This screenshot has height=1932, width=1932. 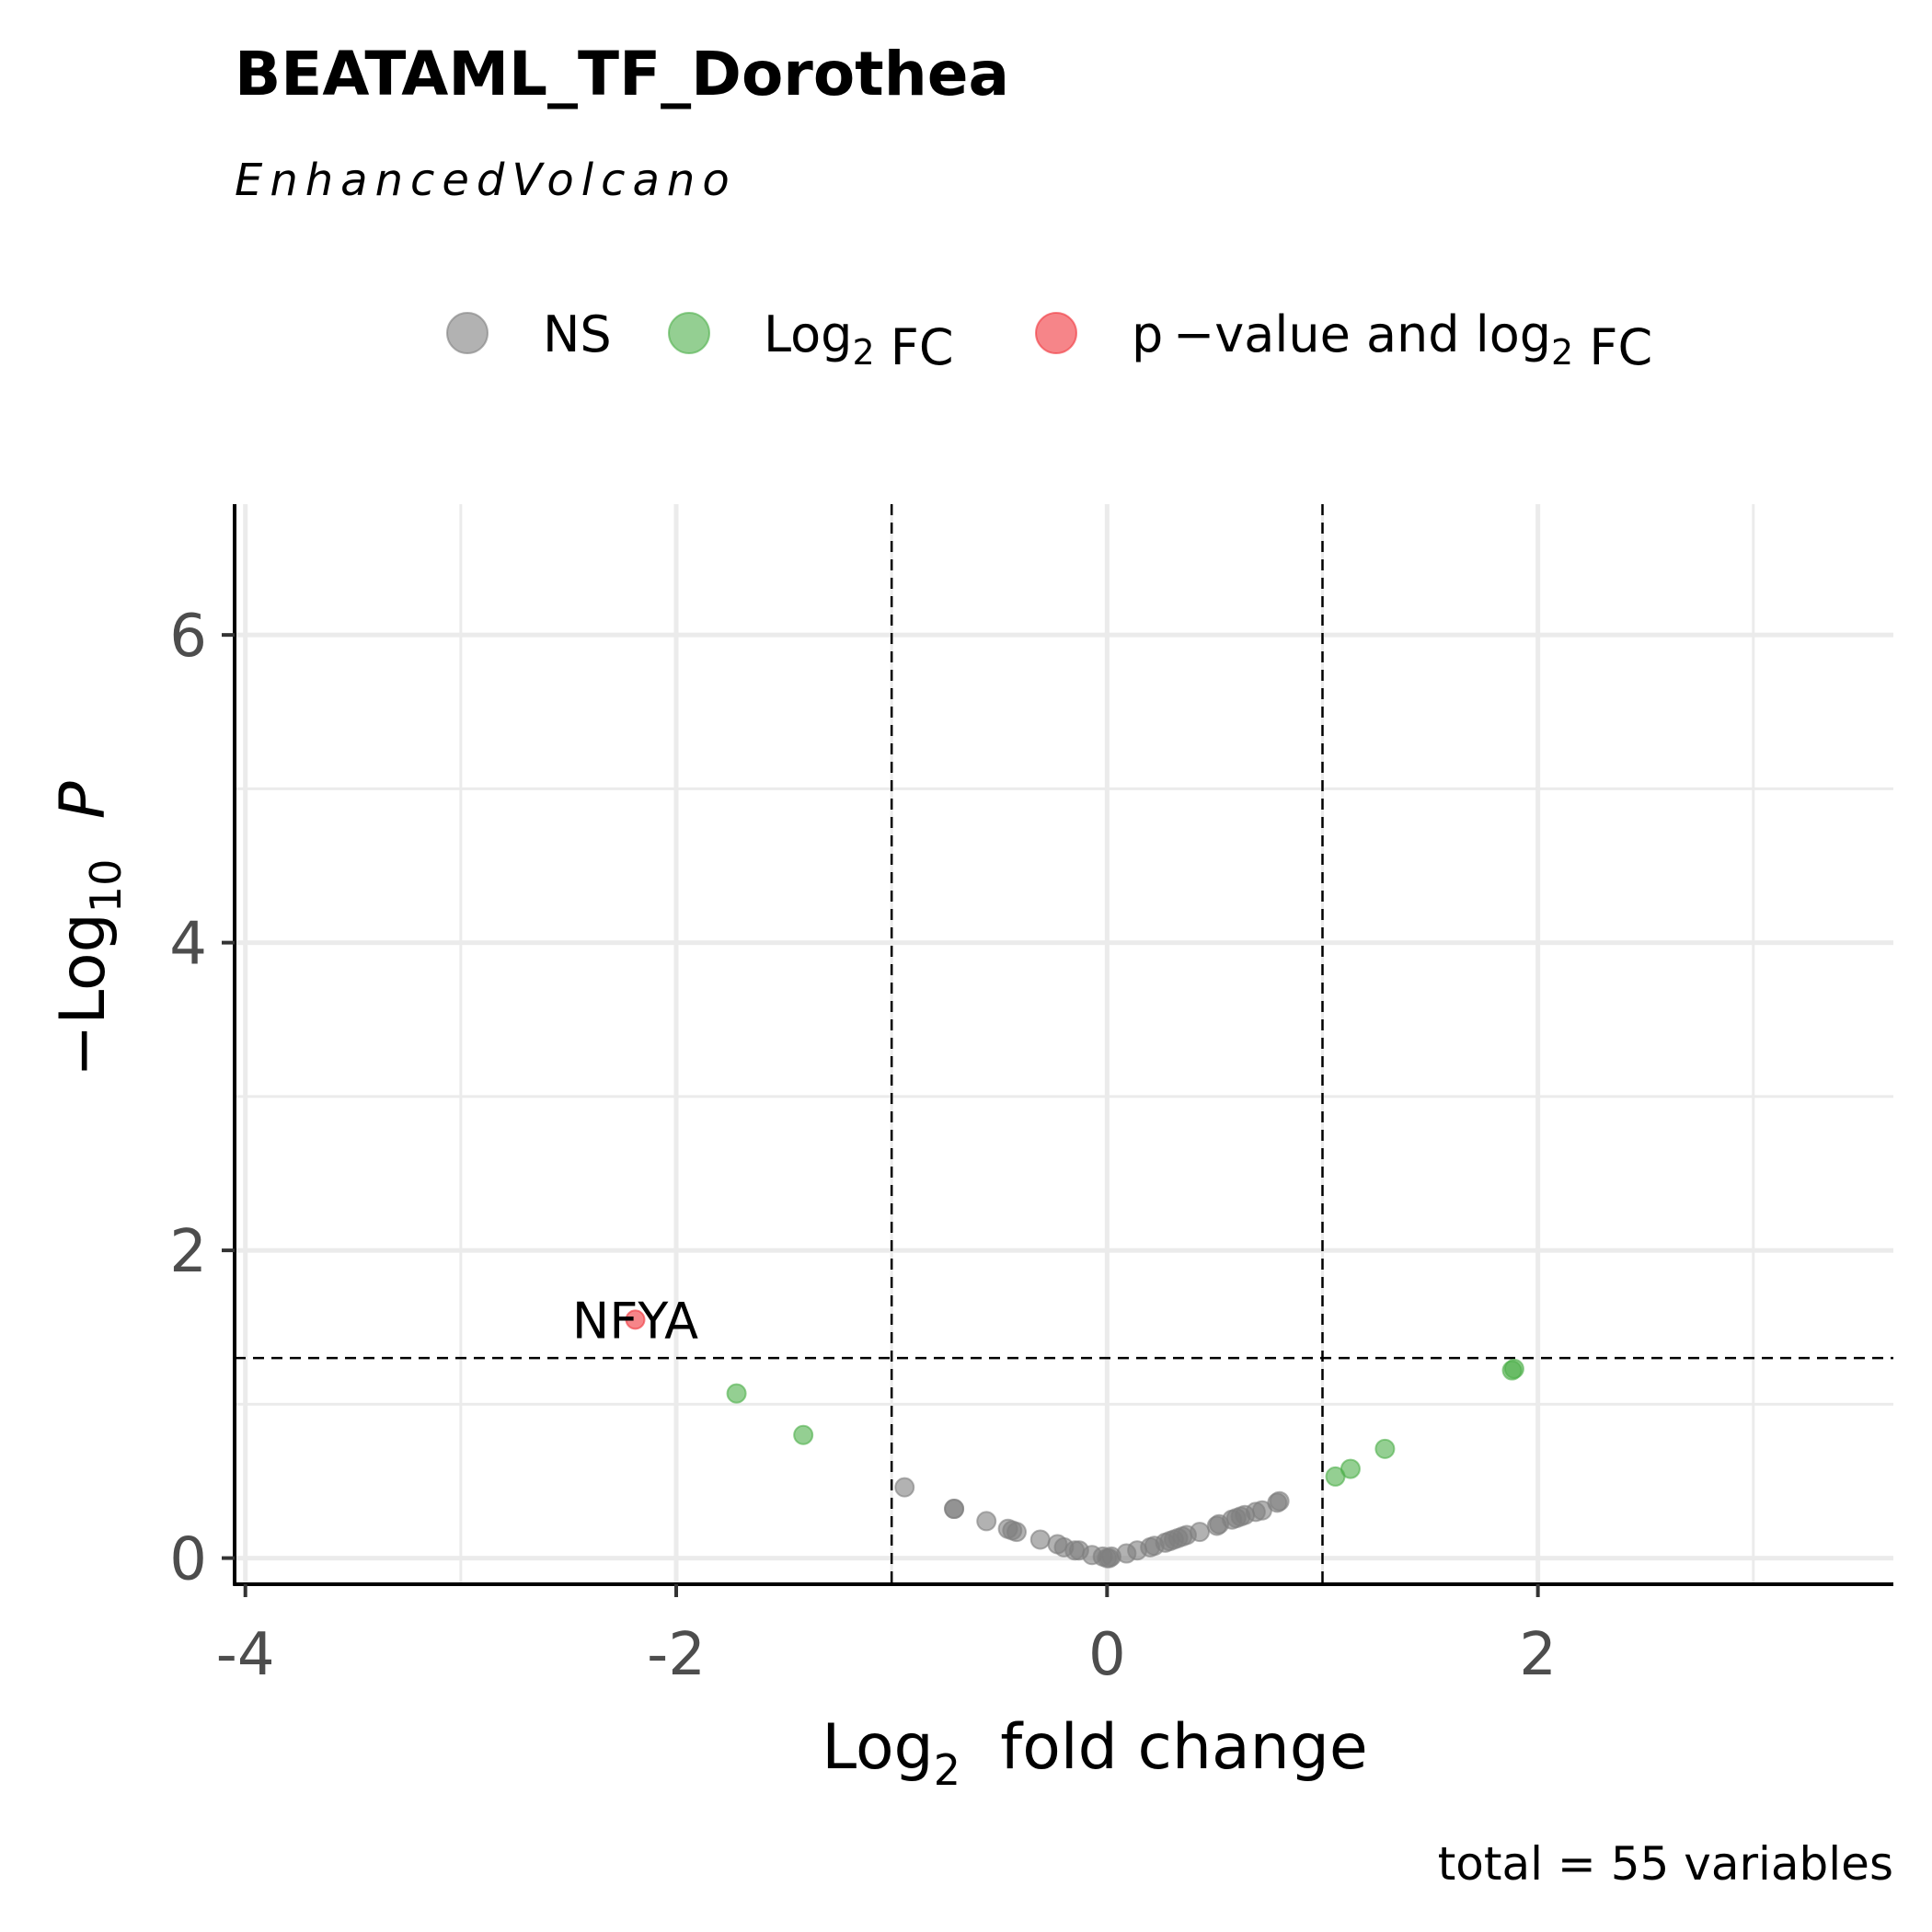 What do you see at coordinates (622, 74) in the screenshot?
I see `chart-title: BEATAML_TF_Dorothea` at bounding box center [622, 74].